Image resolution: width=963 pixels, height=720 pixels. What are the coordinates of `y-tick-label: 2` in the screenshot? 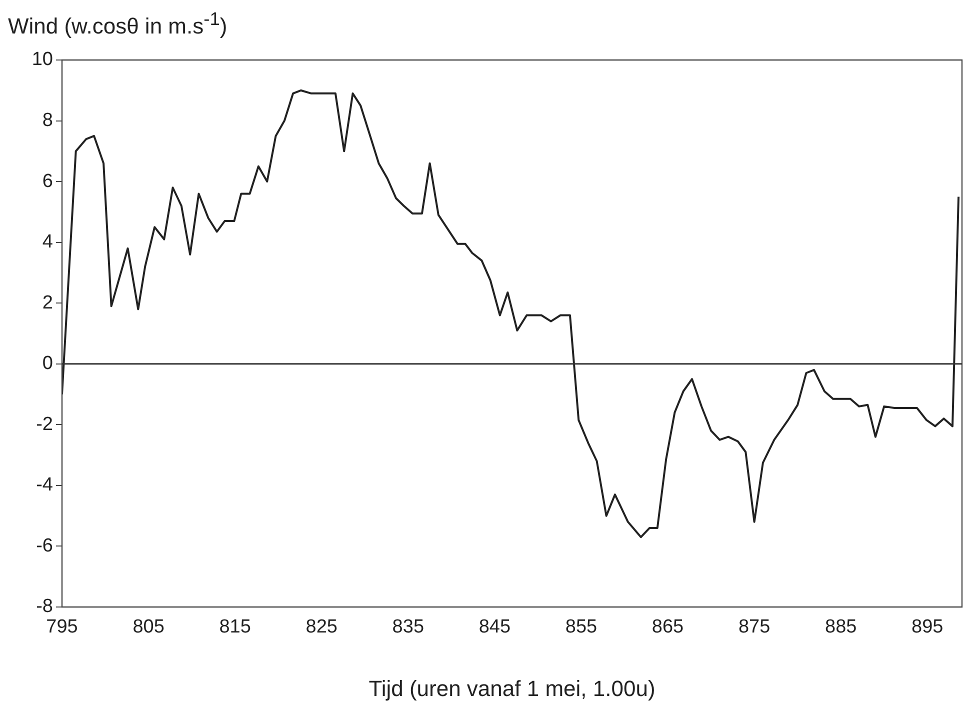 It's located at (47, 303).